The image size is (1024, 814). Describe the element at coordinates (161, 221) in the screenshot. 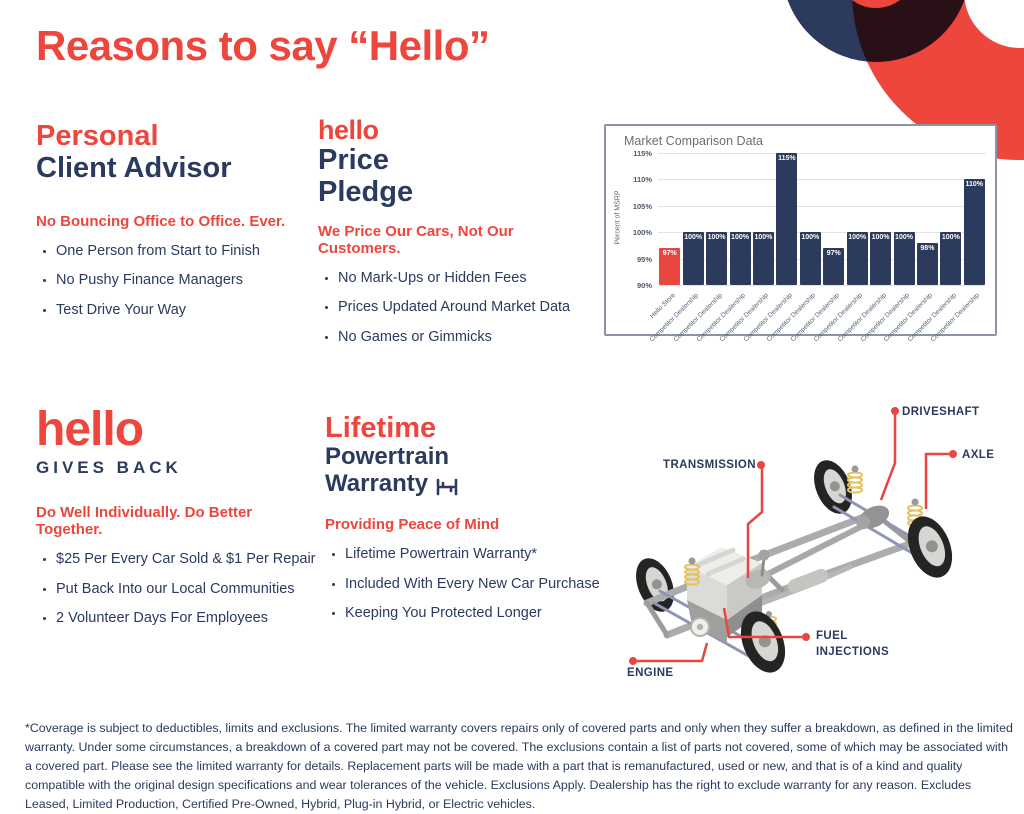

I see `advisor-subhead: No Bouncing Office to Office. Ever.` at that location.